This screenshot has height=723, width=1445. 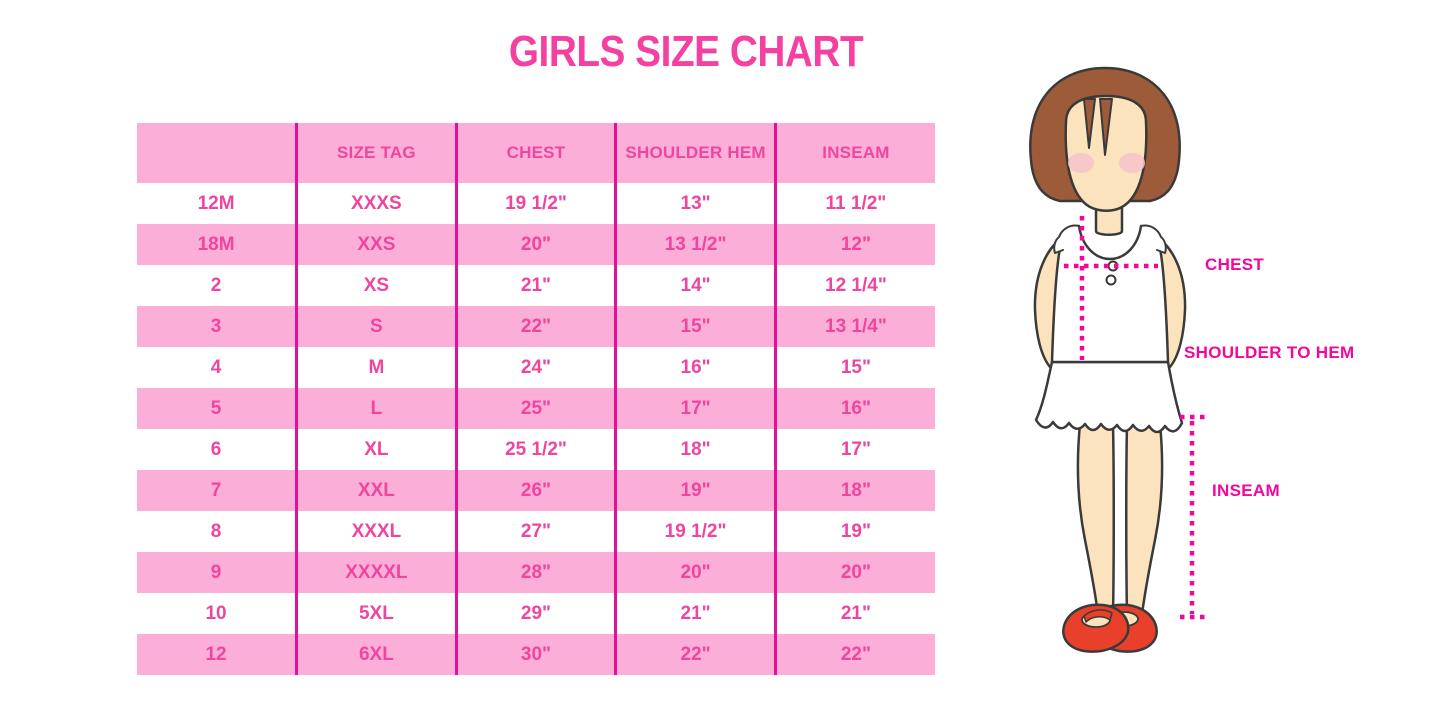 What do you see at coordinates (376, 203) in the screenshot?
I see `table-cell: XXXS` at bounding box center [376, 203].